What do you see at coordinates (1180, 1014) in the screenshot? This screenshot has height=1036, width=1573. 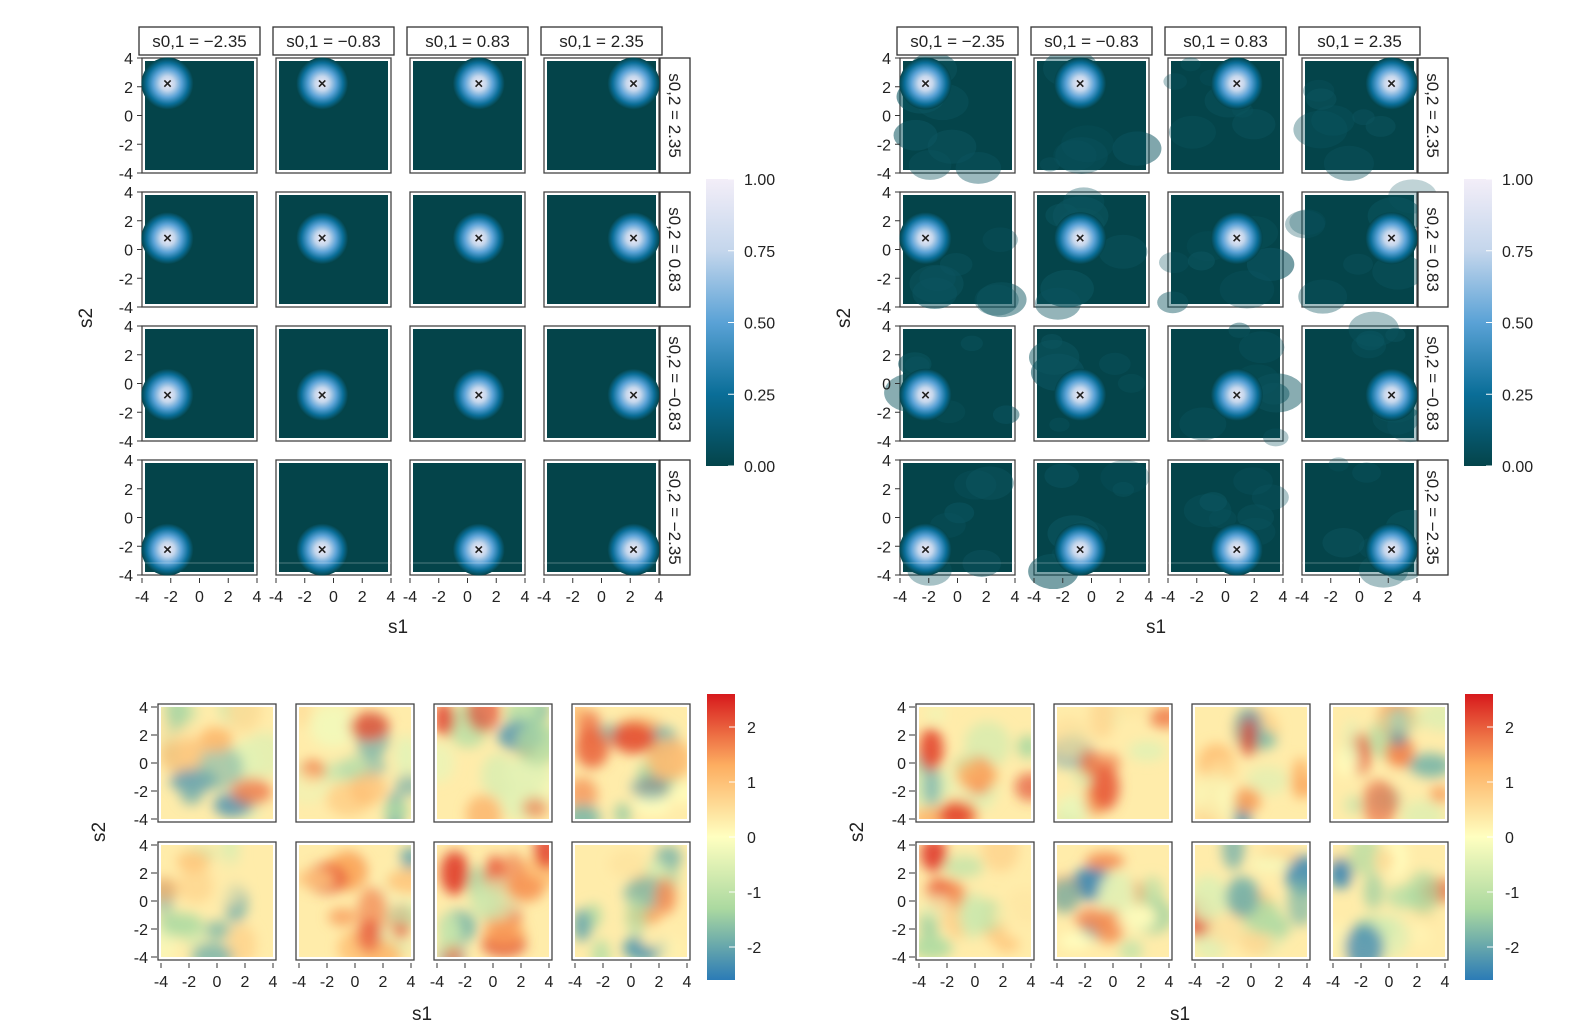 I see `x-axis-label: s1` at bounding box center [1180, 1014].